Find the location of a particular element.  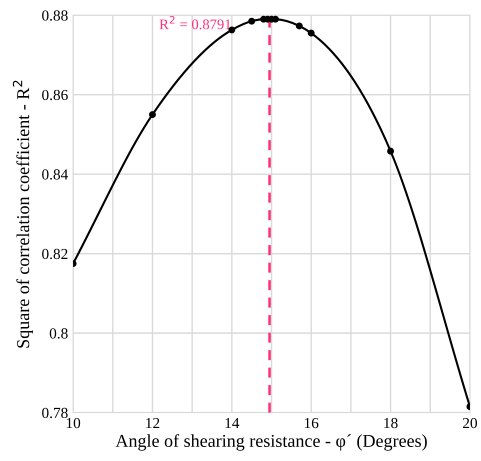

x-axis-title: Angle of shearing resistance - φ´ (Degrees) is located at coordinates (271, 442).